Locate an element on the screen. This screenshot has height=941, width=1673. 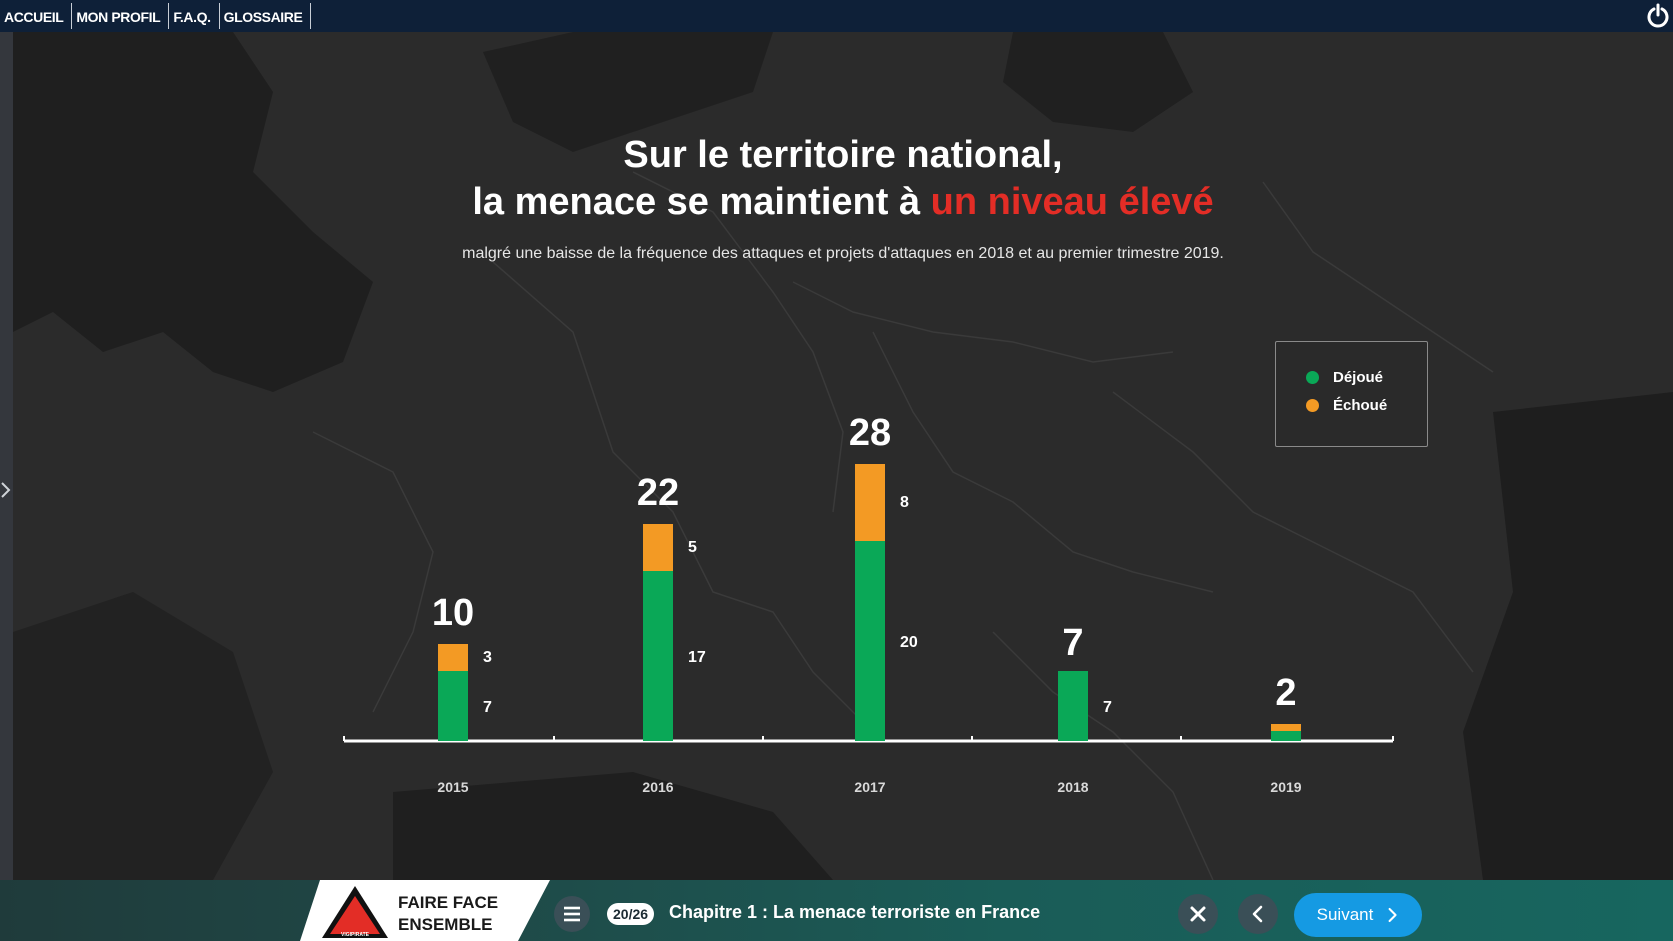
close-button is located at coordinates (1198, 914).